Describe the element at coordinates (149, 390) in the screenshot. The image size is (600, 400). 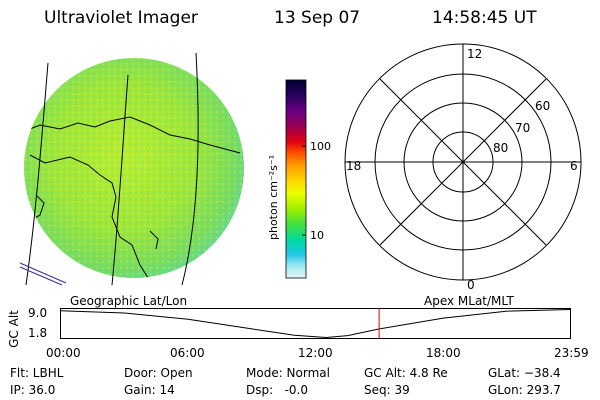
I see `gain-value: Gain: 14` at that location.